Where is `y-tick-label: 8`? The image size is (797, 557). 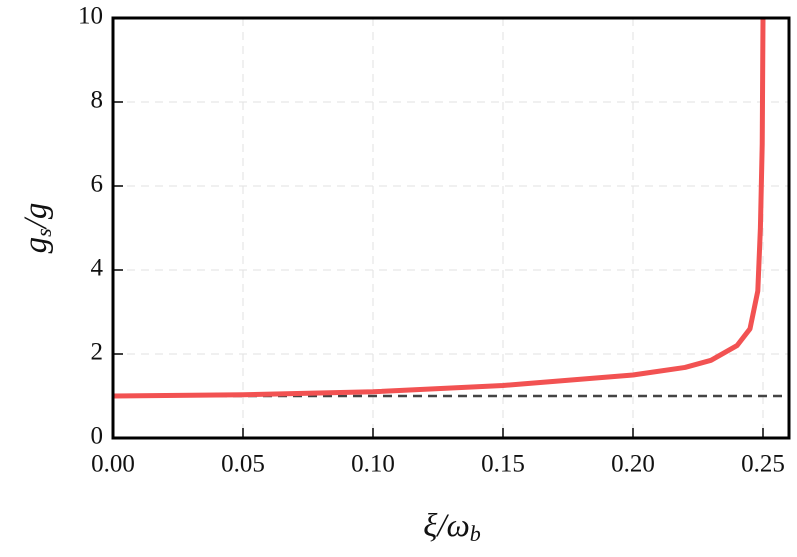
y-tick-label: 8 is located at coordinates (97, 100).